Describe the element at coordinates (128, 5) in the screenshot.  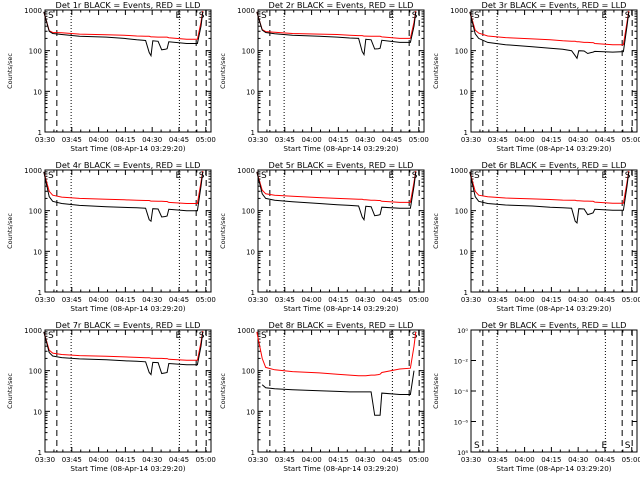
I see `chart-title: Det 1r BLACK = Events, RED = LLD` at that location.